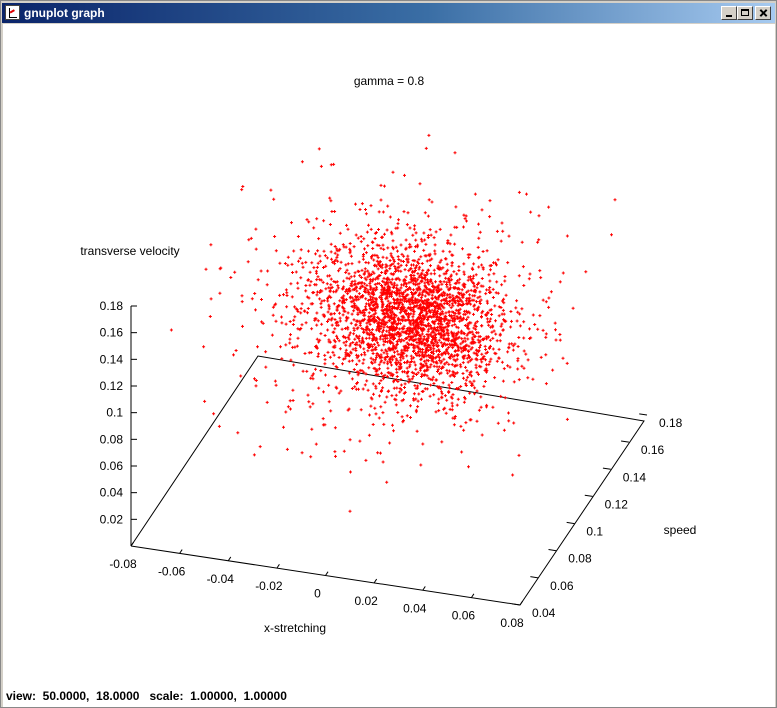  Describe the element at coordinates (745, 13) in the screenshot. I see `maximize-button` at that location.